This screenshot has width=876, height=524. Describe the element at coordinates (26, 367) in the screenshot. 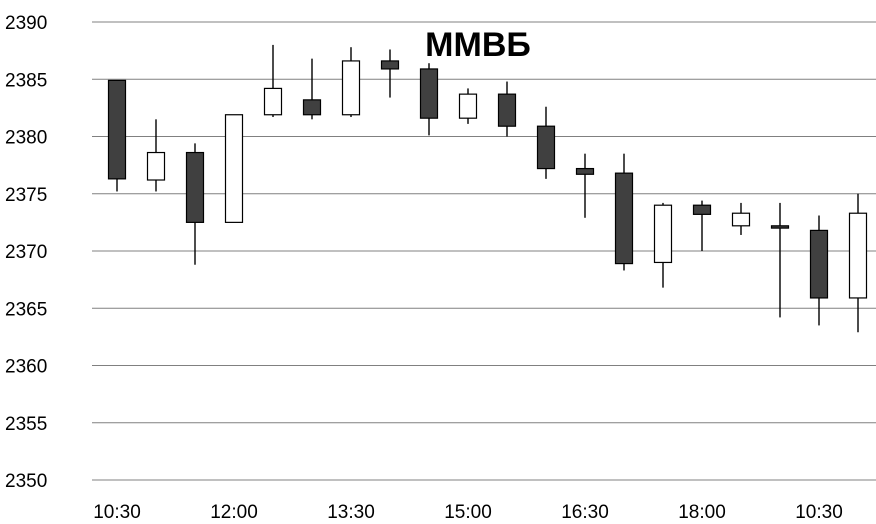

I see `y-tick-label: 2360` at that location.